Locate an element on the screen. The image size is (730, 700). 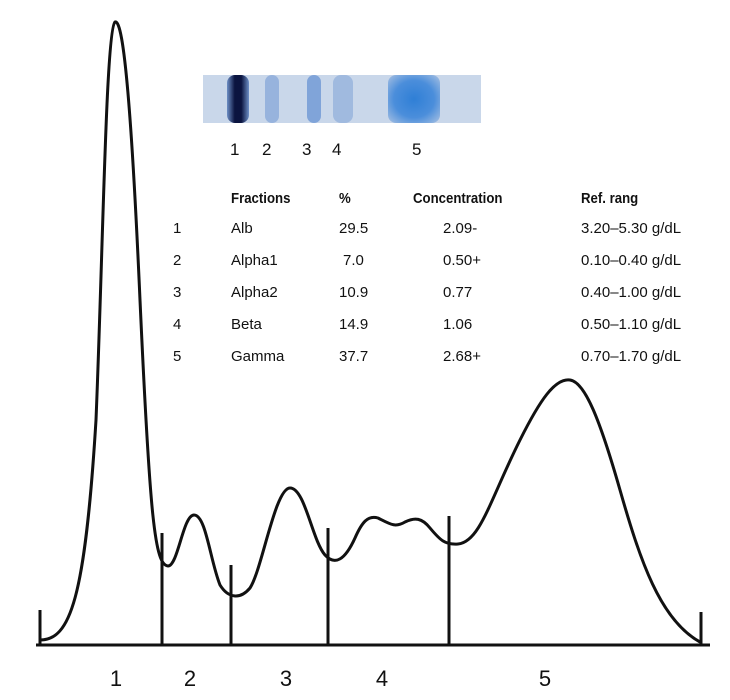
peak-label-5: 5 is located at coordinates (545, 678).